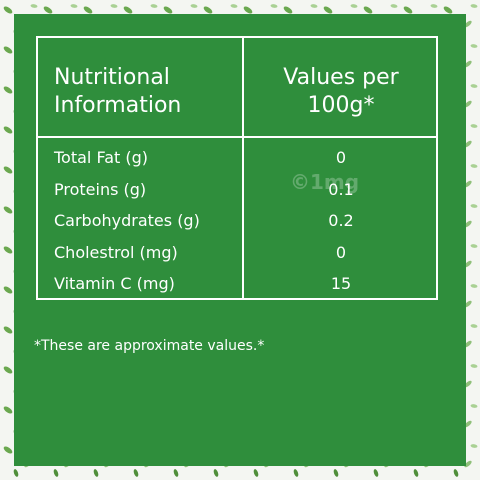  What do you see at coordinates (341, 220) in the screenshot?
I see `nutrient-value: 0.2` at bounding box center [341, 220].